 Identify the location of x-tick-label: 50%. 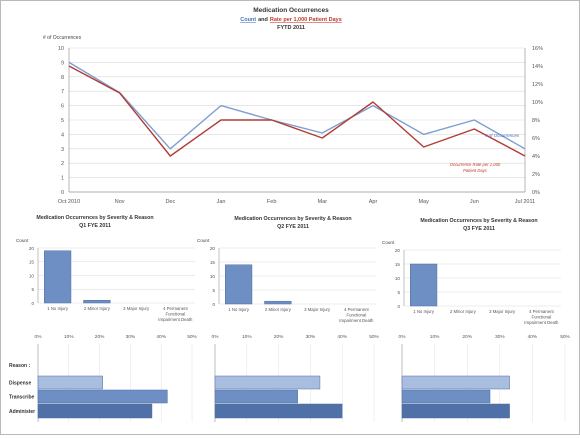
(374, 337).